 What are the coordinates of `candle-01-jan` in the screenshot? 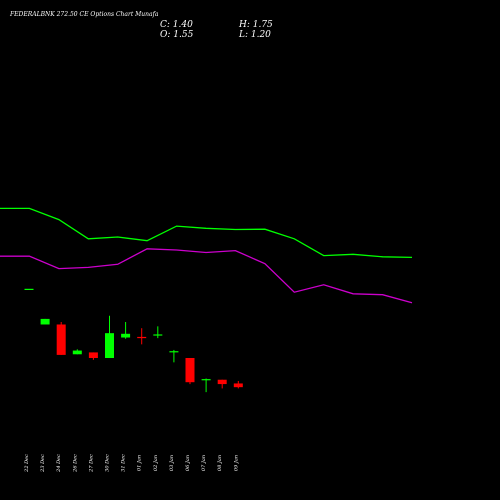 It's located at (142, 336).